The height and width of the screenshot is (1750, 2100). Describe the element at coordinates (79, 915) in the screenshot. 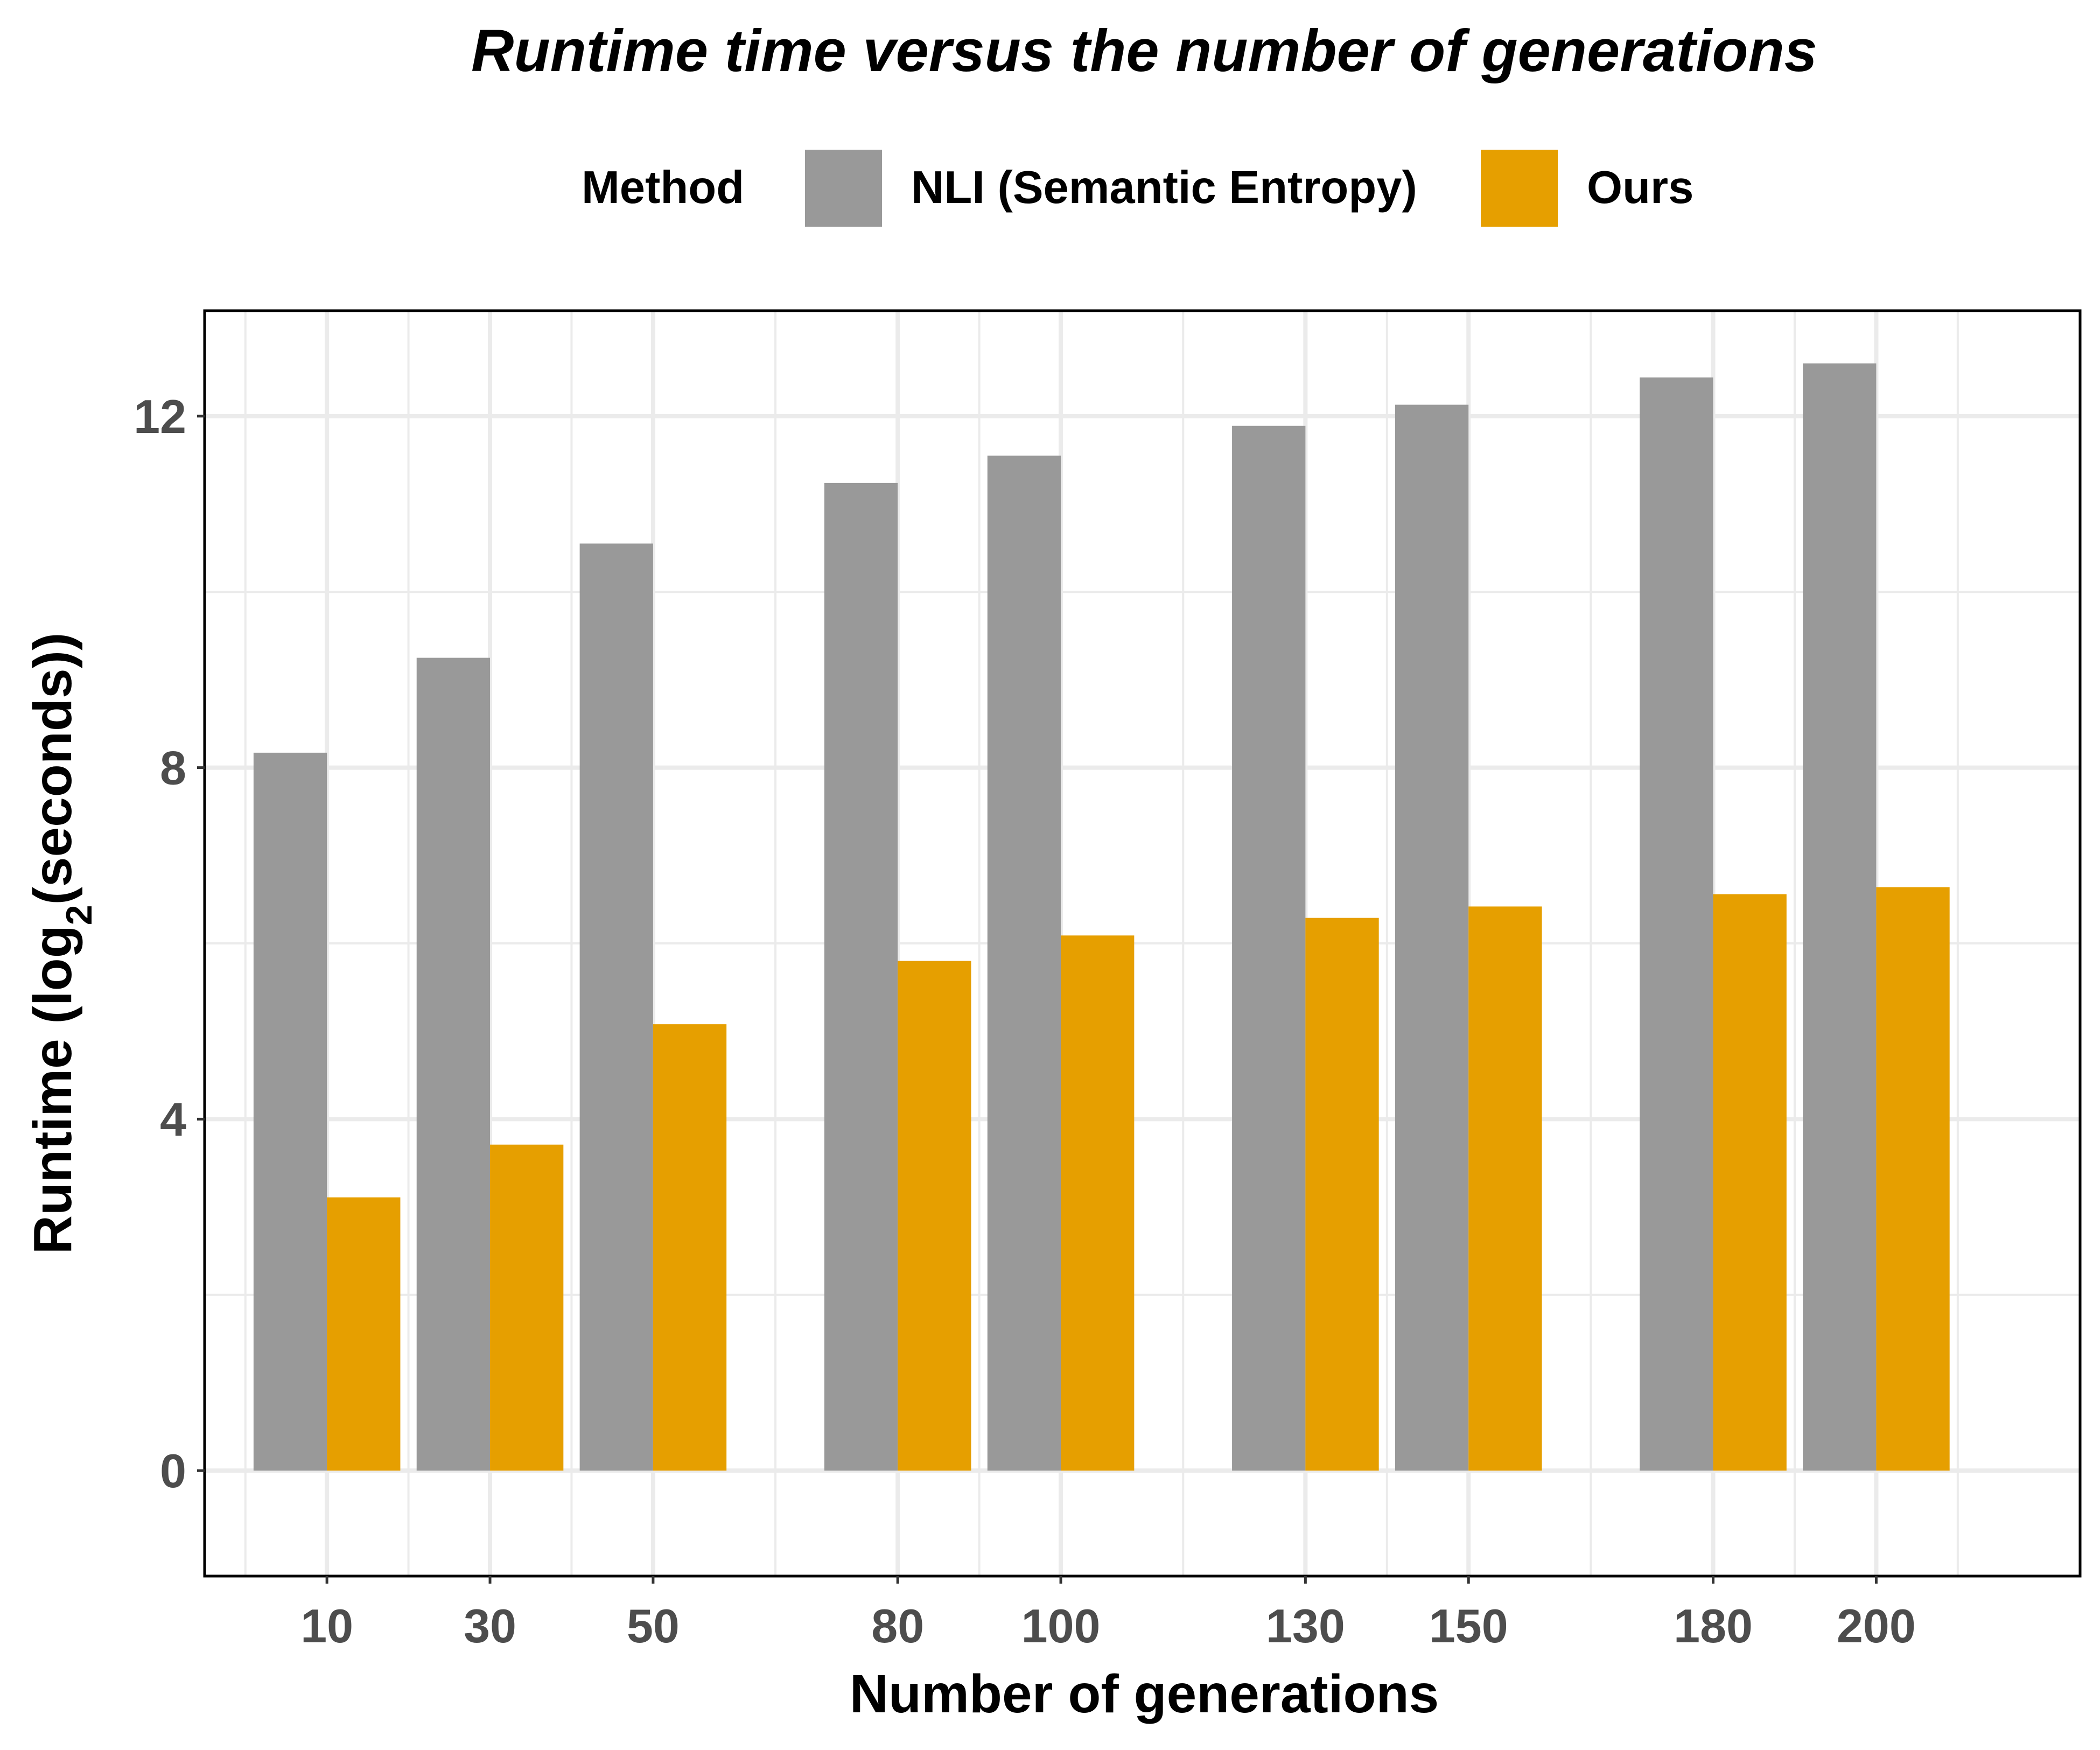

I see `y-axis-title-subscript: 2` at that location.